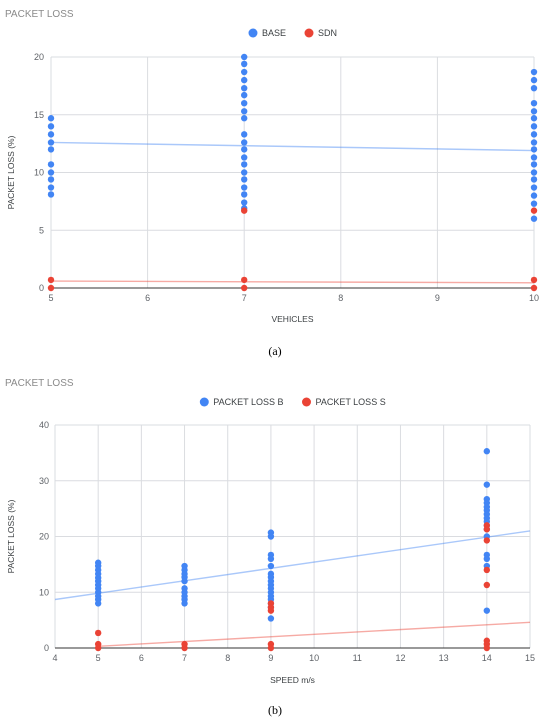 This screenshot has height=724, width=550. Describe the element at coordinates (327, 33) in the screenshot. I see `legend-label: SDN` at that location.